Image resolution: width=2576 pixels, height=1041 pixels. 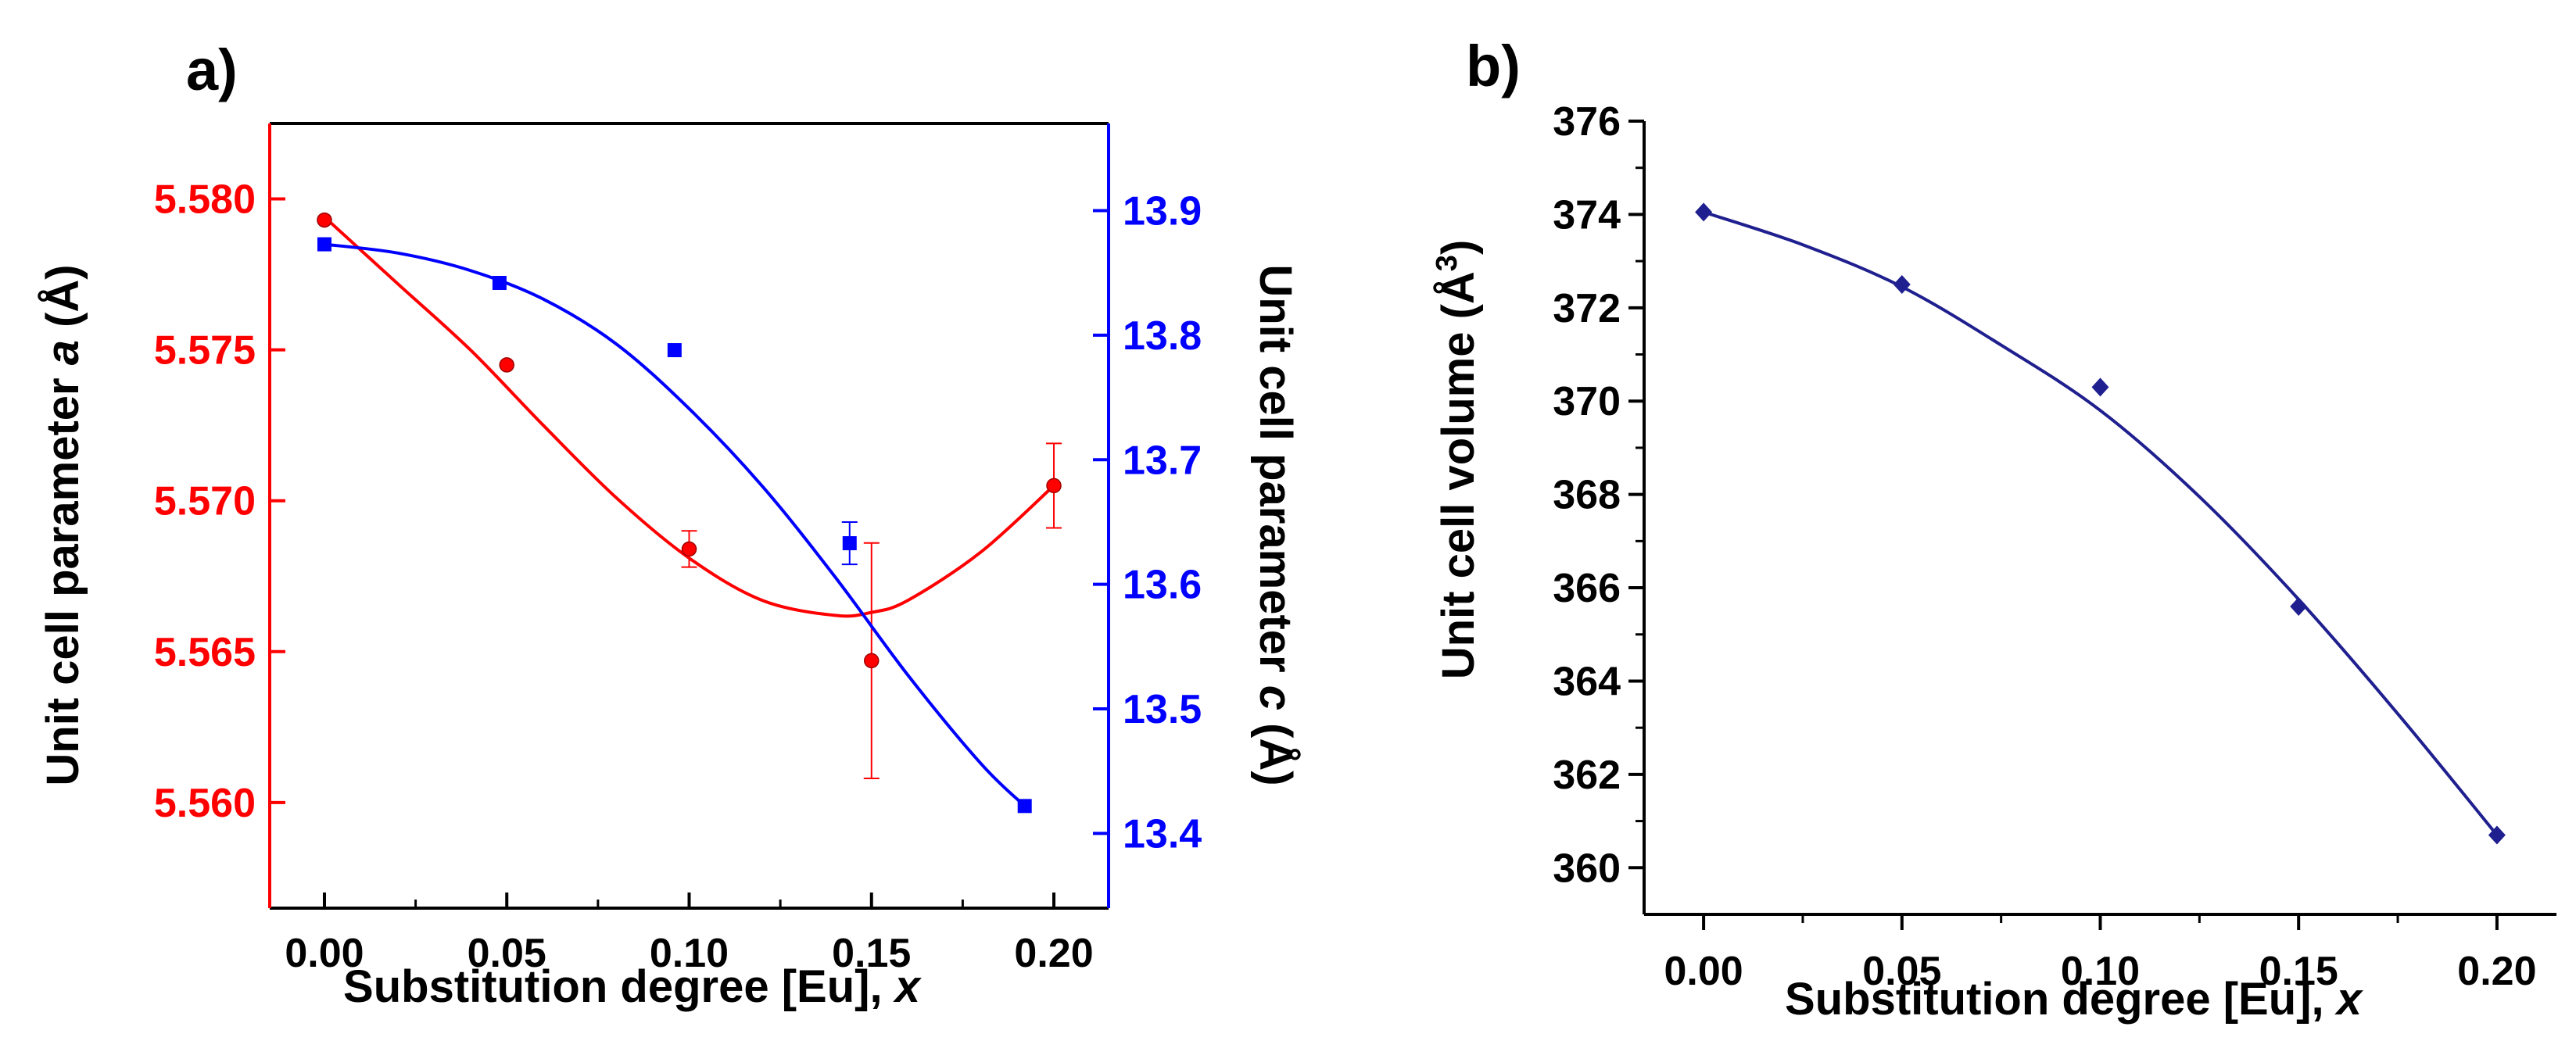 What do you see at coordinates (2074, 999) in the screenshot?
I see `panel-b-x-axis-label: Substitution degree [Eu], x` at bounding box center [2074, 999].